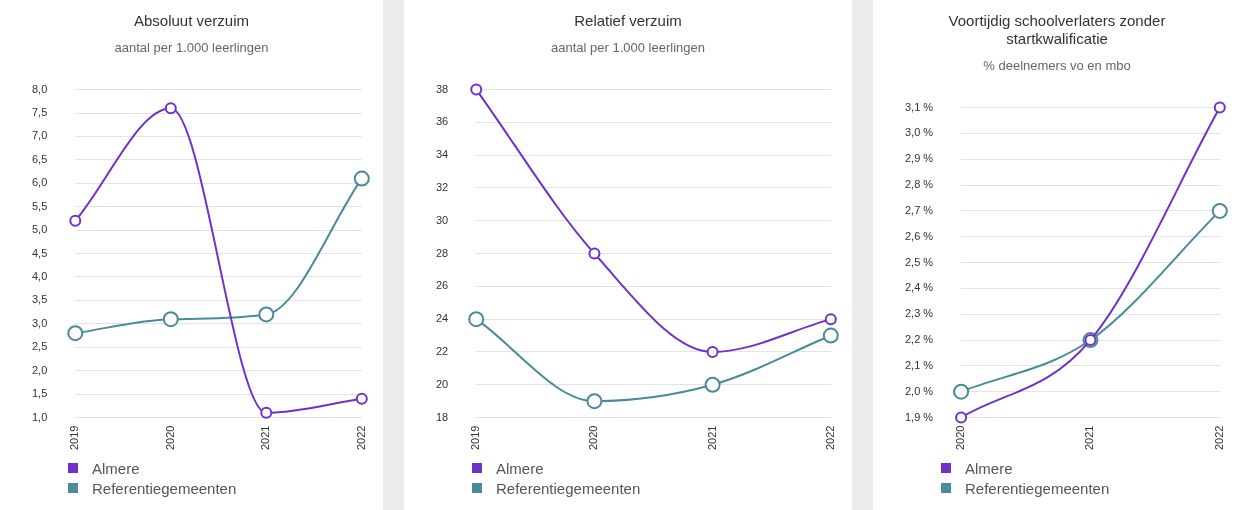 This screenshot has height=510, width=1241. I want to click on y-tick-label: 7,5, so click(39, 112).